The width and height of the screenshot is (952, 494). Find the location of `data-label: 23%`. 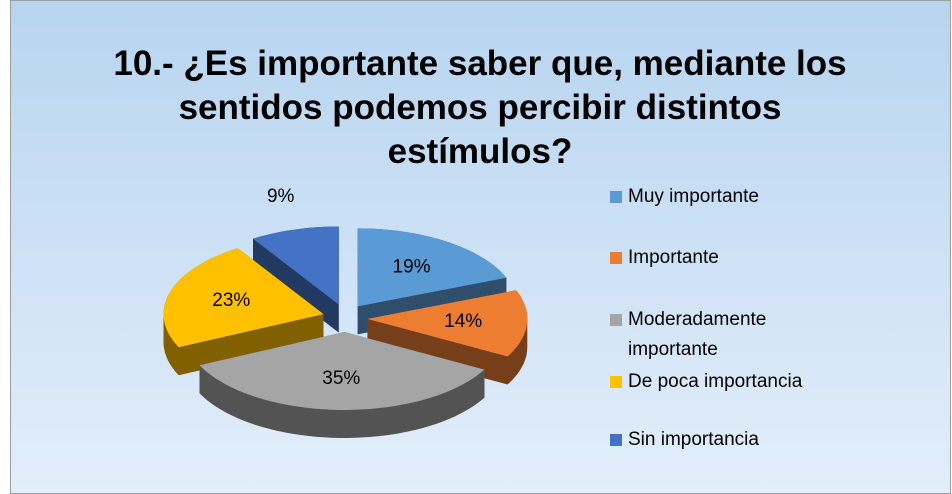

data-label: 23% is located at coordinates (231, 300).